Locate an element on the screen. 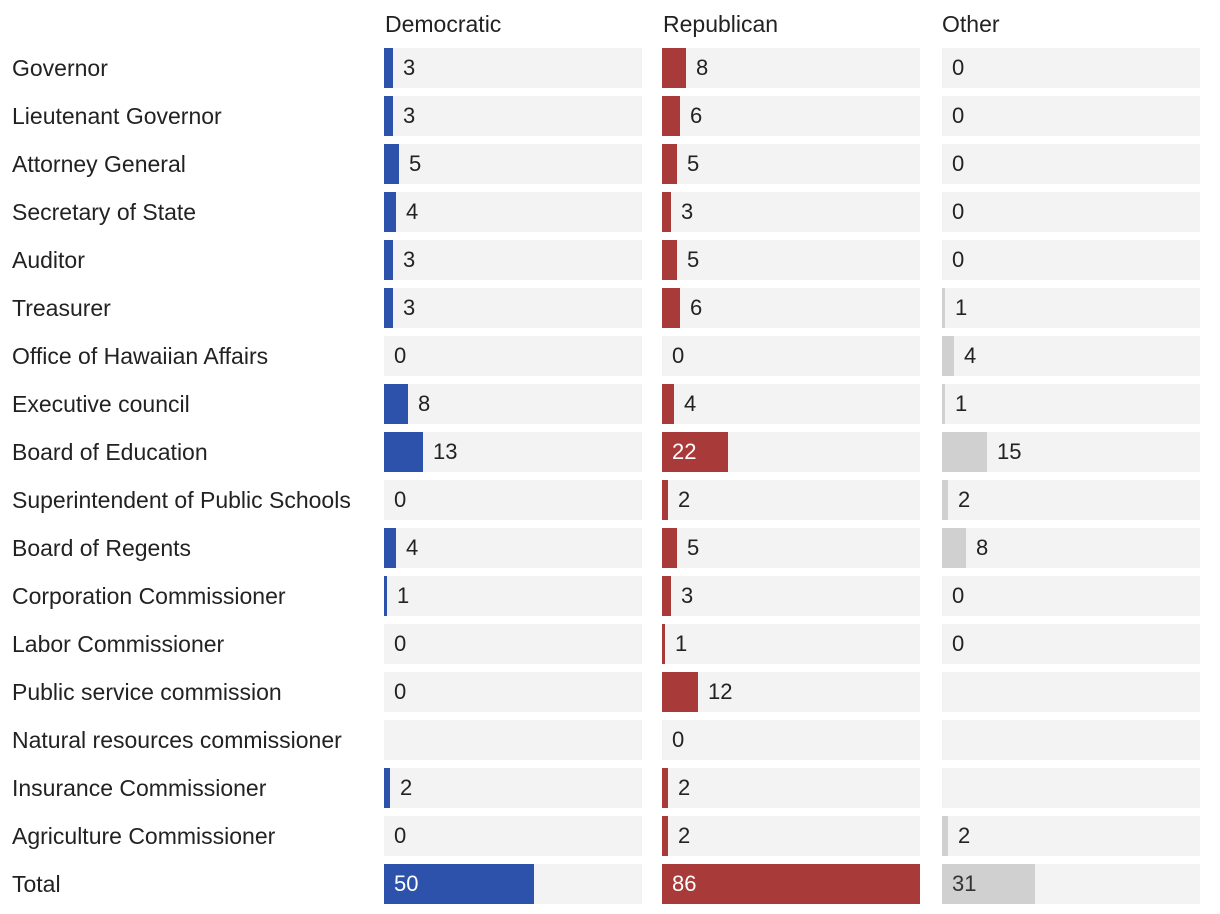 The width and height of the screenshot is (1220, 914). row-label: Natural resources commissioner is located at coordinates (177, 740).